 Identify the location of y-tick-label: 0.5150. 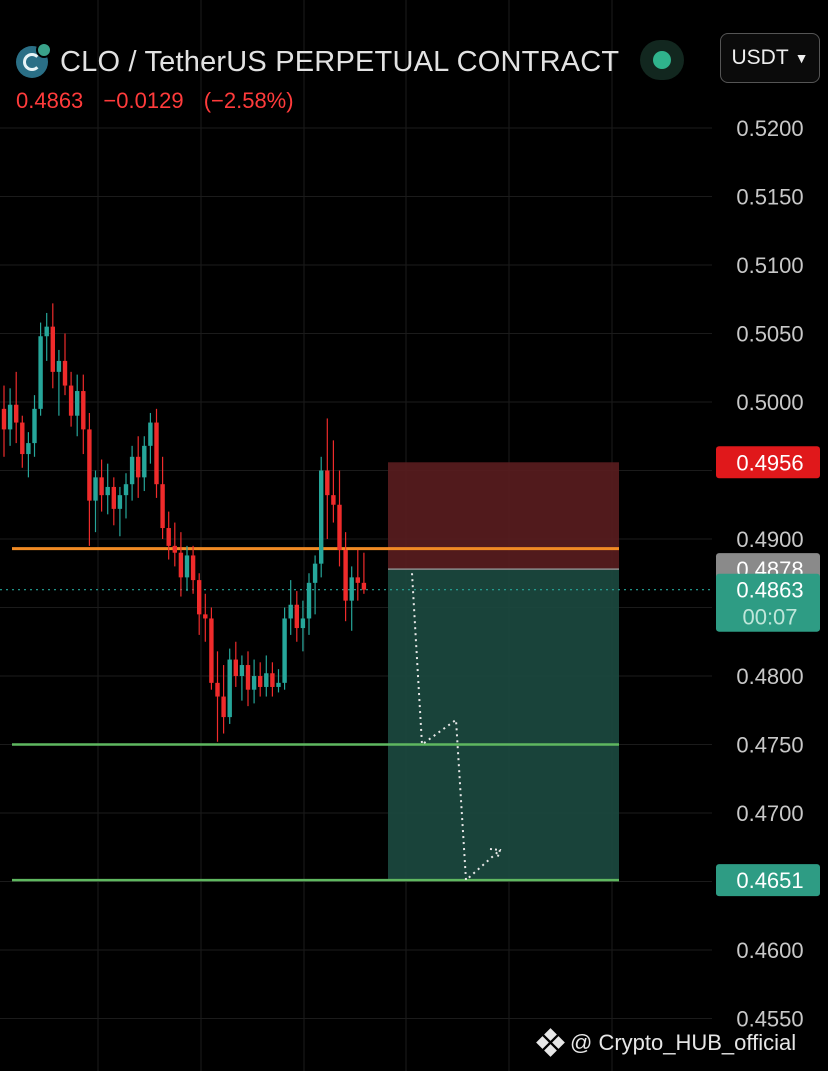
(769, 197).